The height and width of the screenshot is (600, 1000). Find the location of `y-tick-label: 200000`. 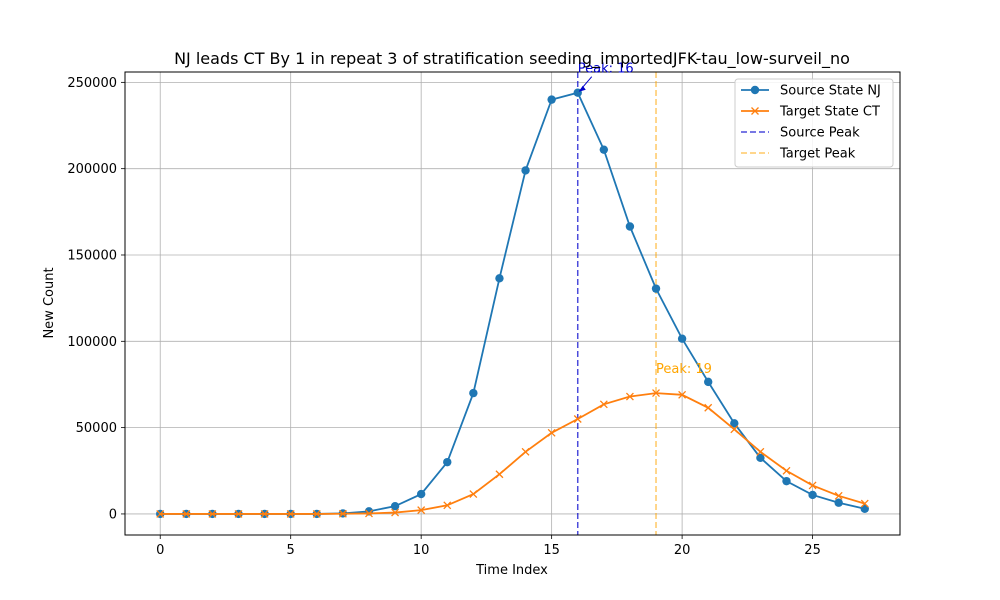

y-tick-label: 200000 is located at coordinates (92, 169).